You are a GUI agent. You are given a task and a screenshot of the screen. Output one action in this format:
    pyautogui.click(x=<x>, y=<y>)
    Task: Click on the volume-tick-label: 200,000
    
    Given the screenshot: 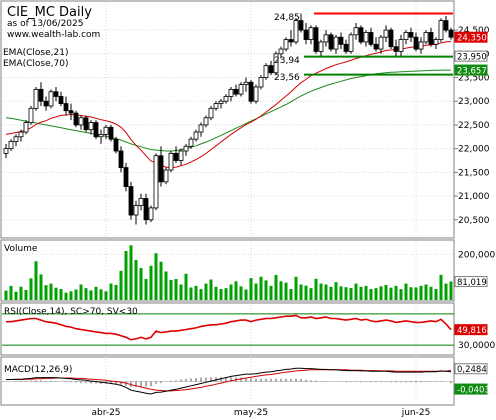 What is the action you would take?
    pyautogui.click(x=476, y=255)
    